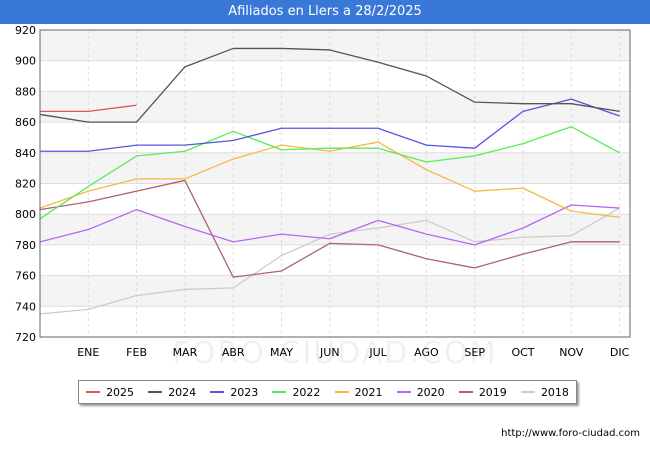 The image size is (650, 450). I want to click on legend-label: 2019, so click(492, 392).